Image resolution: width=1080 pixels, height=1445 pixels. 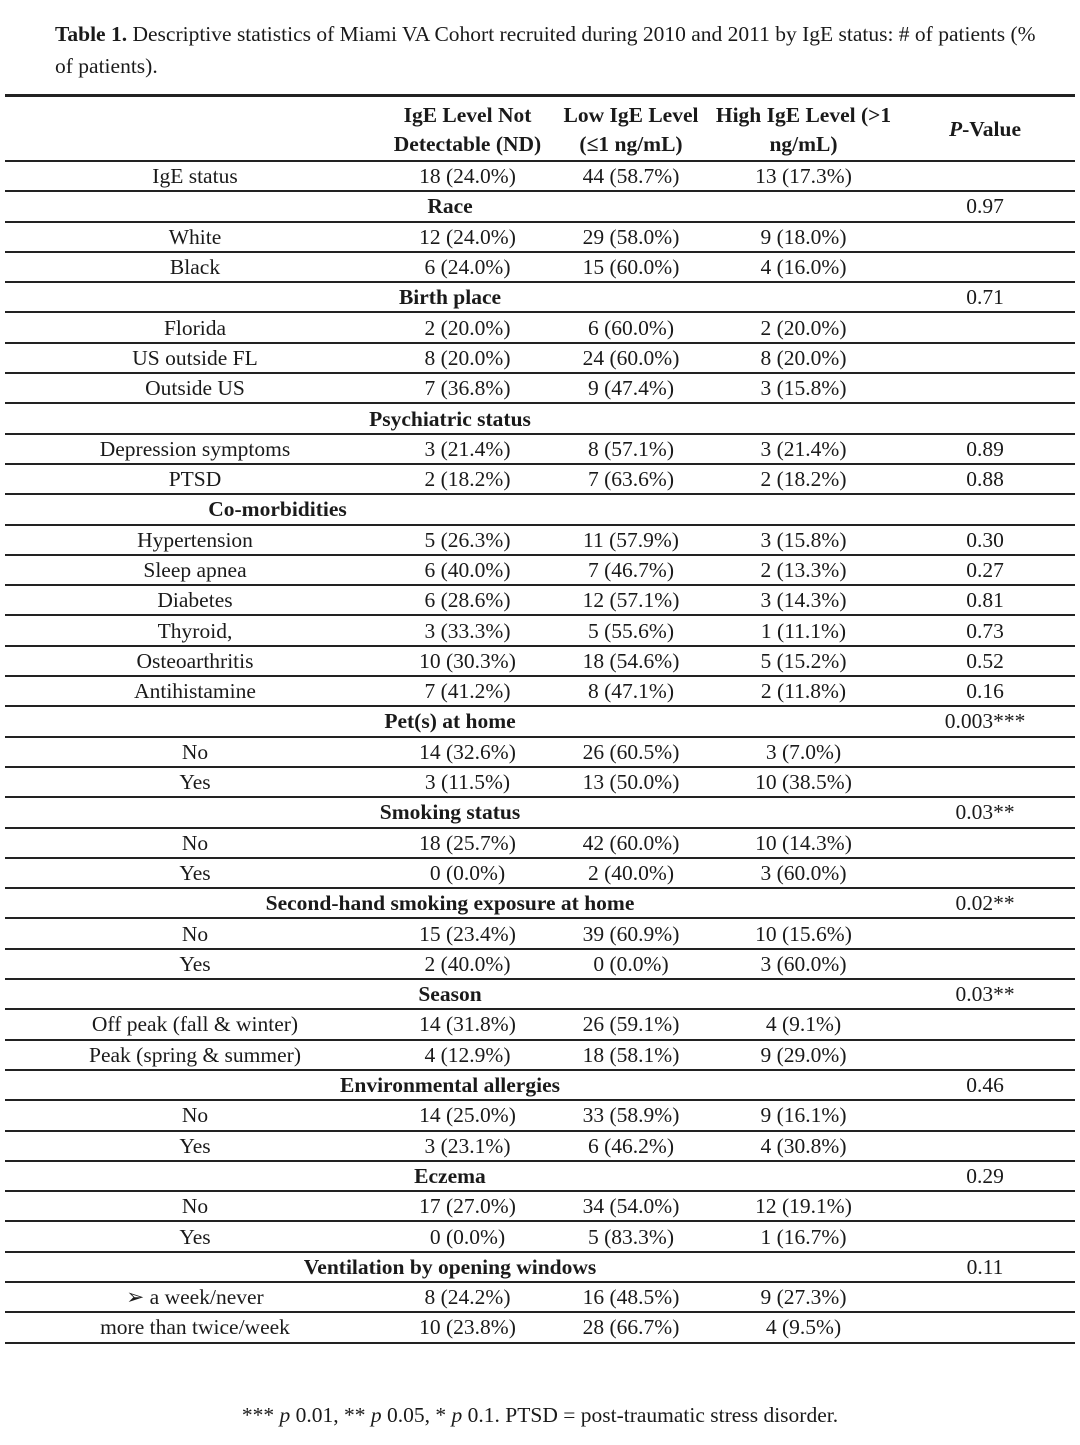 I want to click on cell-high: 9 (16.1%), so click(x=803, y=1115).